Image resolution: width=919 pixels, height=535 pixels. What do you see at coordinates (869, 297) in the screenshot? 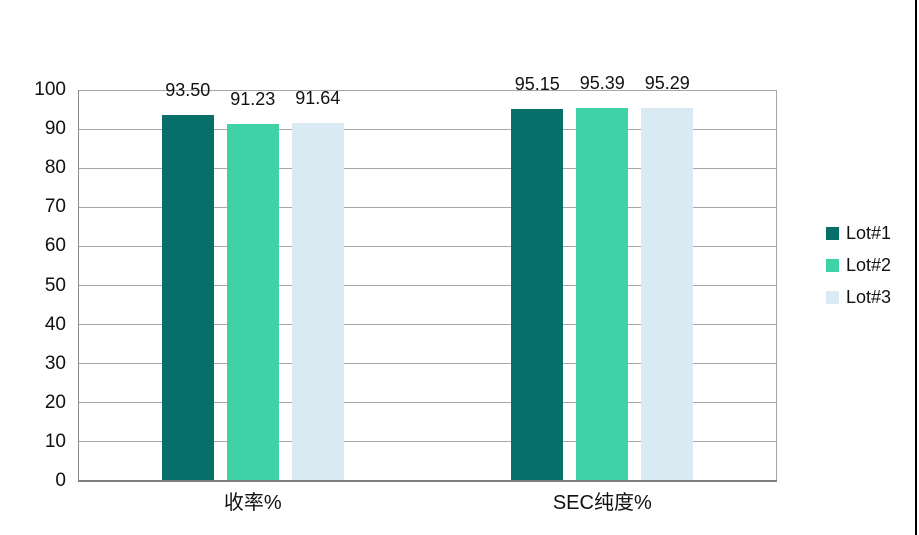
I see `legend-label: Lot#3` at bounding box center [869, 297].